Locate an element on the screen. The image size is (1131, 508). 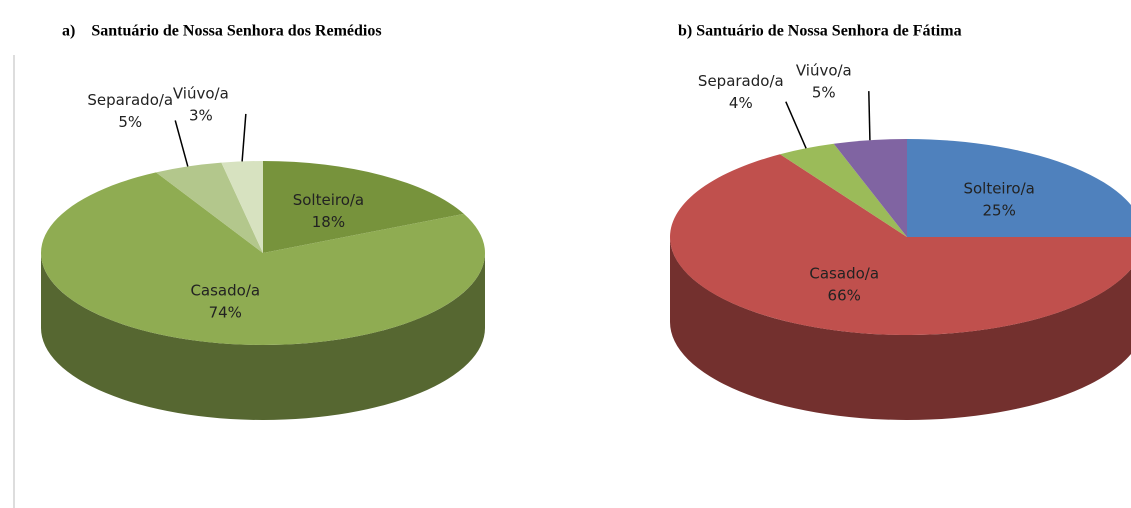
slice-value: 18% is located at coordinates (328, 222).